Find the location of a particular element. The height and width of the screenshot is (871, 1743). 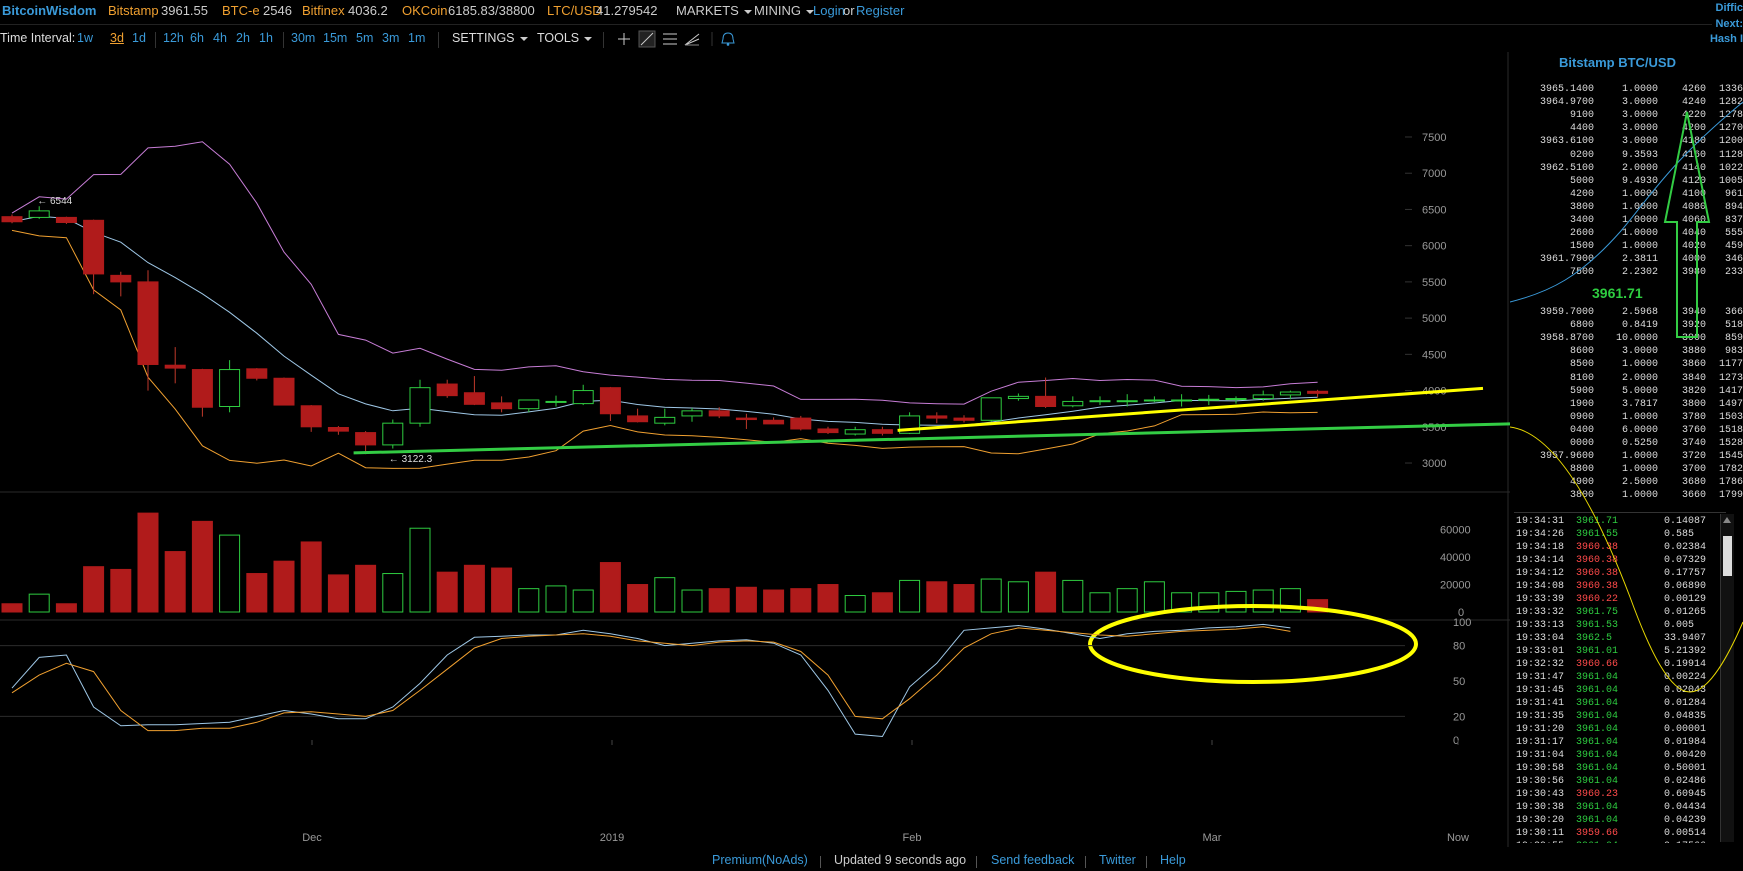

trades-scrollbar is located at coordinates (1727, 678).